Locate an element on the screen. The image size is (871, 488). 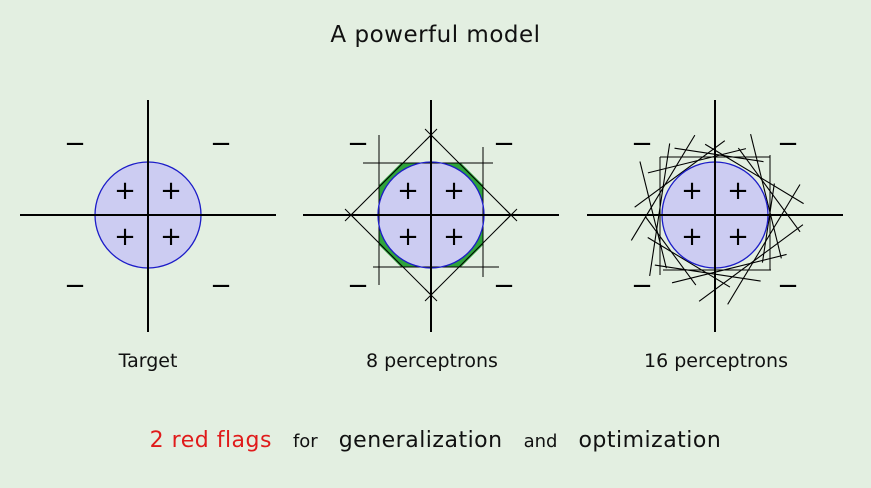
optimization-text: optimization is located at coordinates (650, 440).